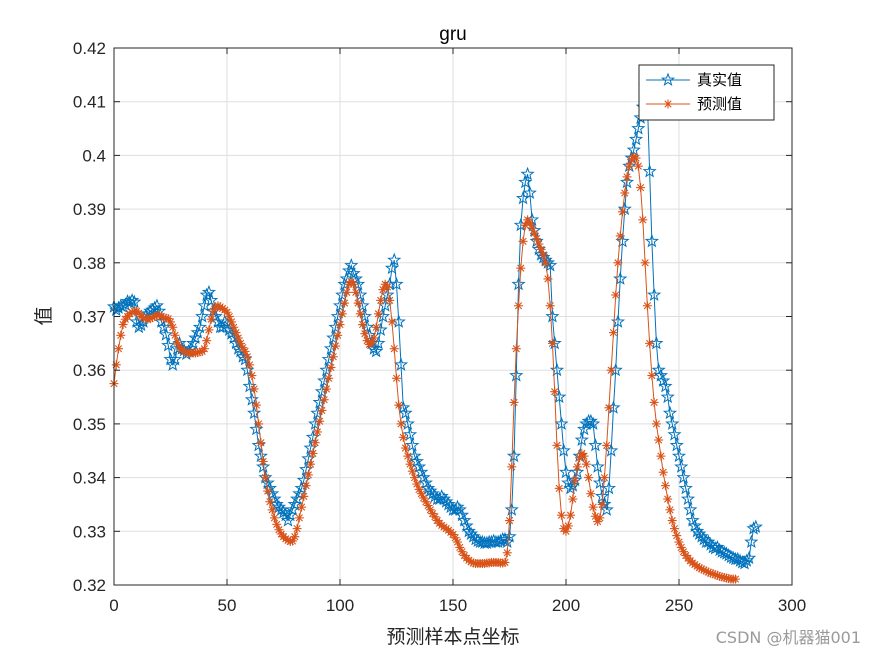  I want to click on y-axis-title: 值, so click(44, 315).